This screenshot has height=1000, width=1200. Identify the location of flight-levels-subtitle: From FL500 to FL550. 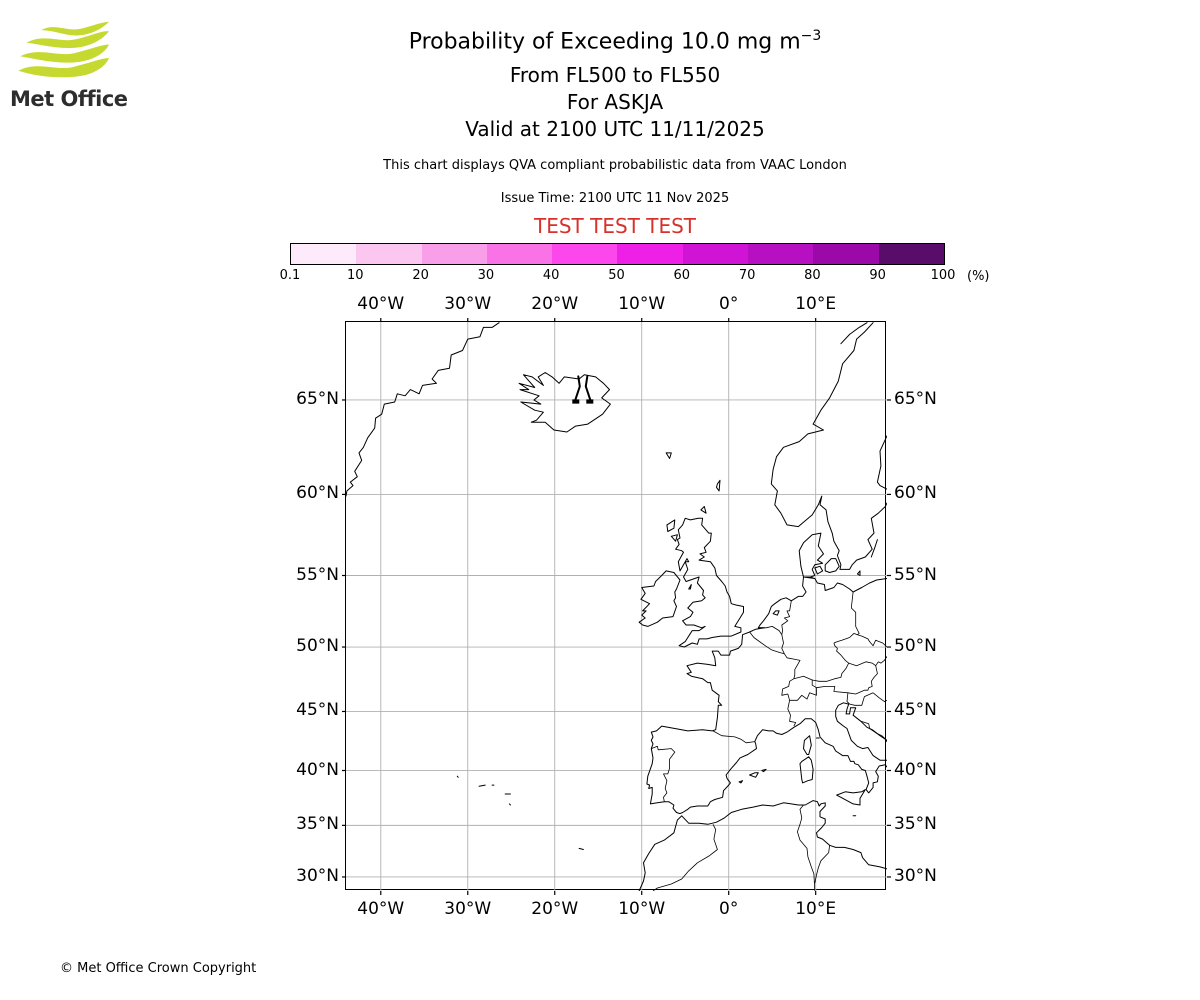
(615, 75).